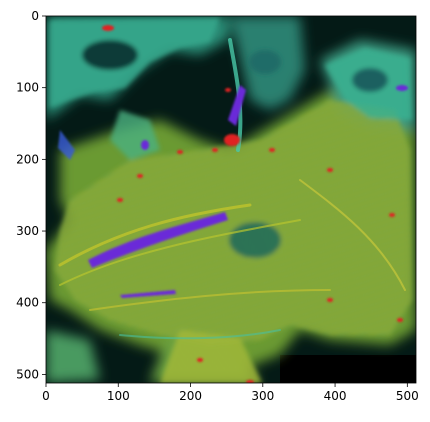 The height and width of the screenshot is (422, 430). I want to click on y-tick-label: 100, so click(27, 88).